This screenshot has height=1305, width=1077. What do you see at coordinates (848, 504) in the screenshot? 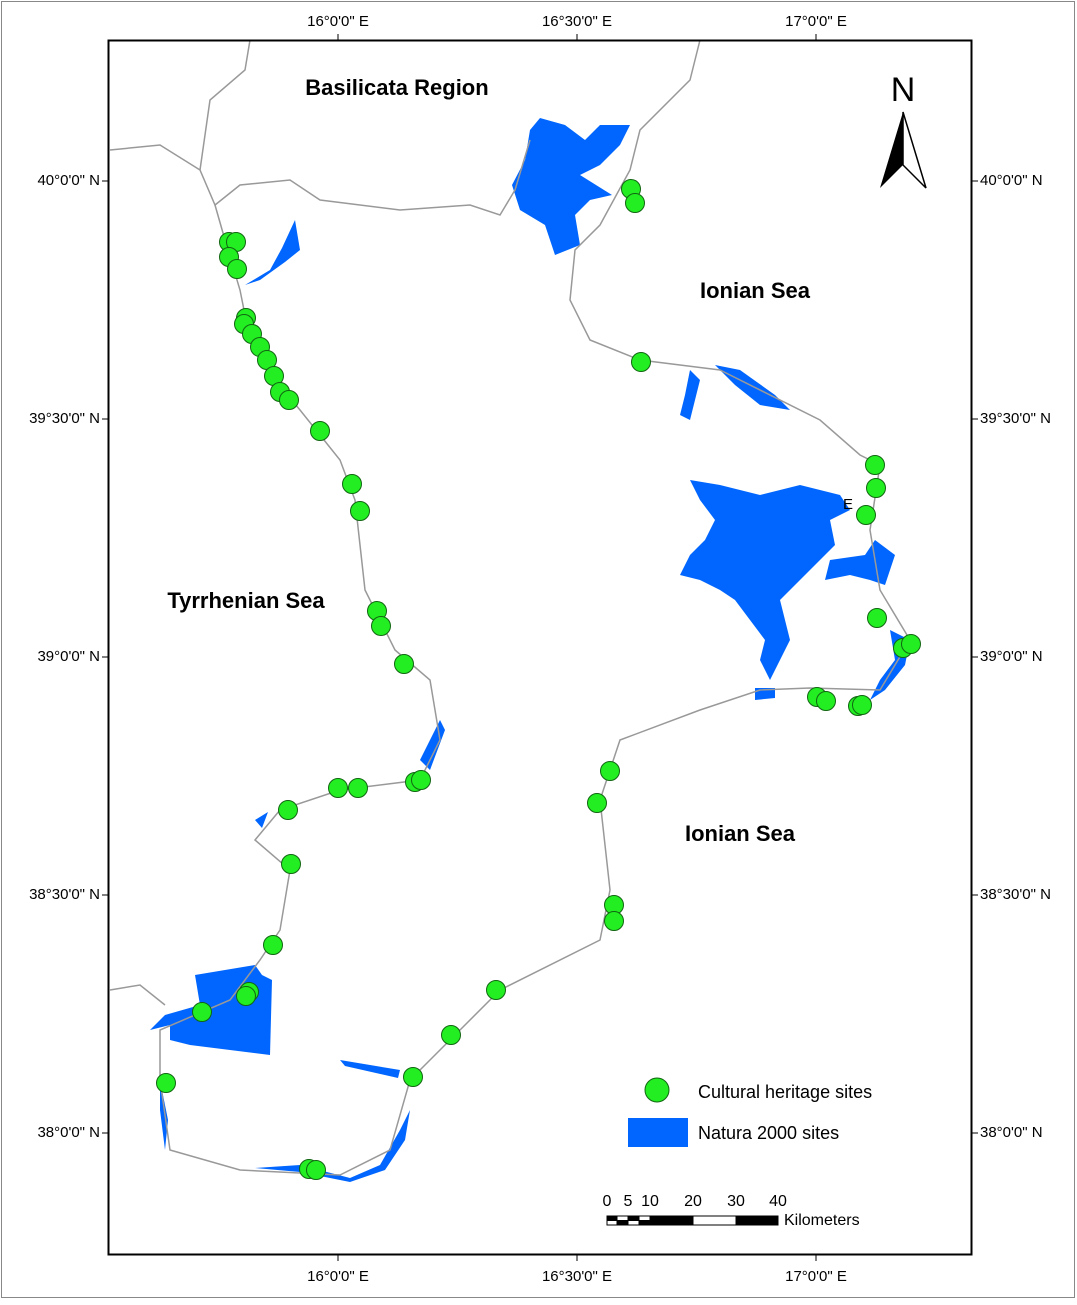
I see `stray-label: E` at bounding box center [848, 504].